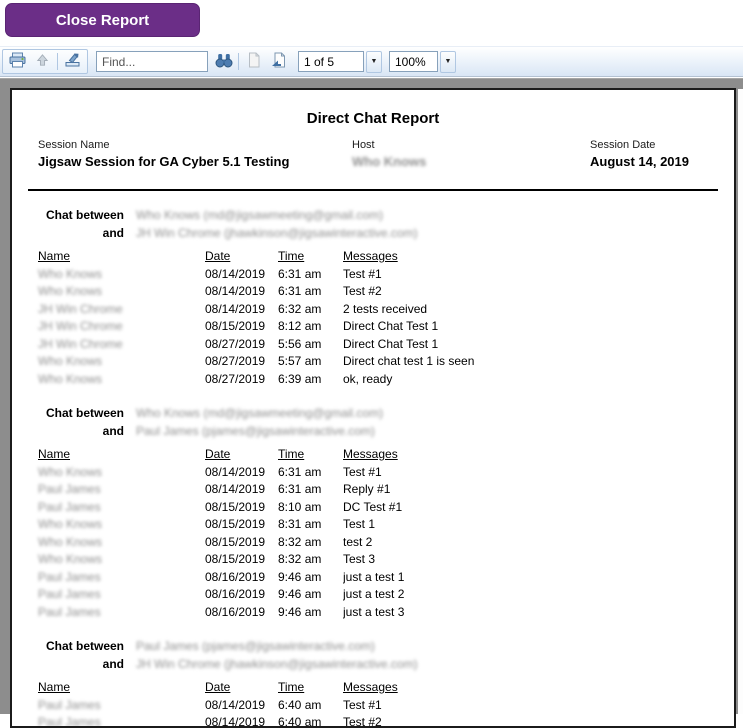 The image size is (743, 728). What do you see at coordinates (300, 524) in the screenshot?
I see `cell-time: 8:31 am` at bounding box center [300, 524].